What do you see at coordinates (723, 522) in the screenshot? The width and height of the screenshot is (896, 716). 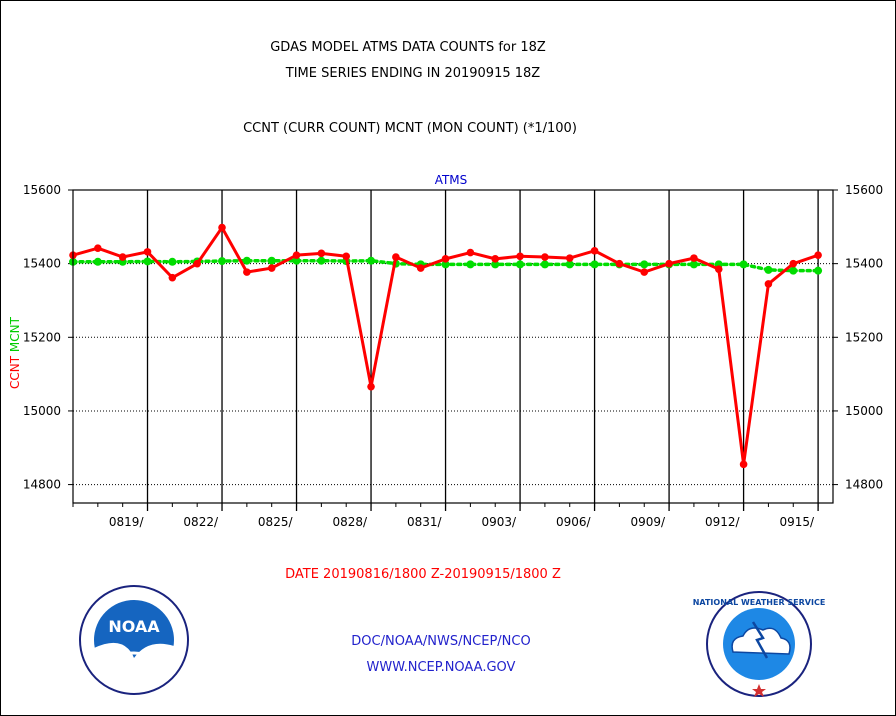 I see `x-tick-label: 0912/` at bounding box center [723, 522].